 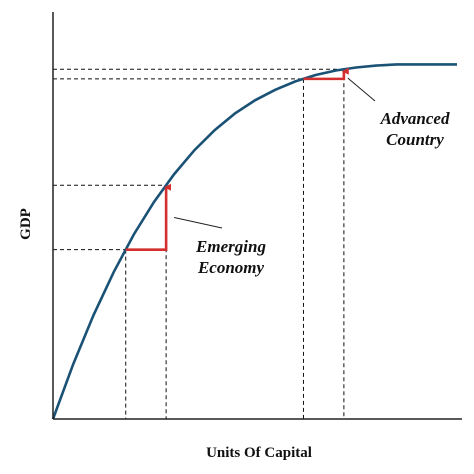 I want to click on x-axis-title: Units Of Capital, so click(x=259, y=453).